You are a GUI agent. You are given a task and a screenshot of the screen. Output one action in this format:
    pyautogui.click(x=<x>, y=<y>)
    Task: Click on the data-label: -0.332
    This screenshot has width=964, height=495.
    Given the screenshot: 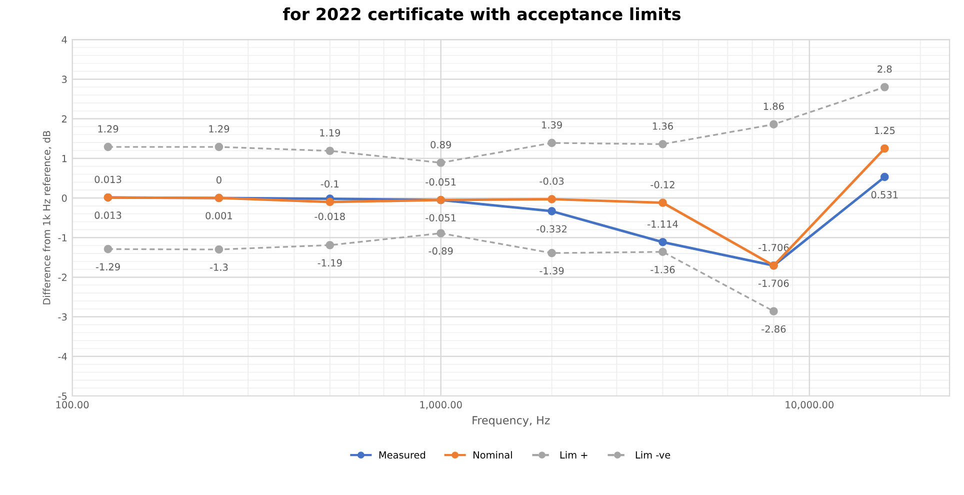 What is the action you would take?
    pyautogui.click(x=551, y=229)
    